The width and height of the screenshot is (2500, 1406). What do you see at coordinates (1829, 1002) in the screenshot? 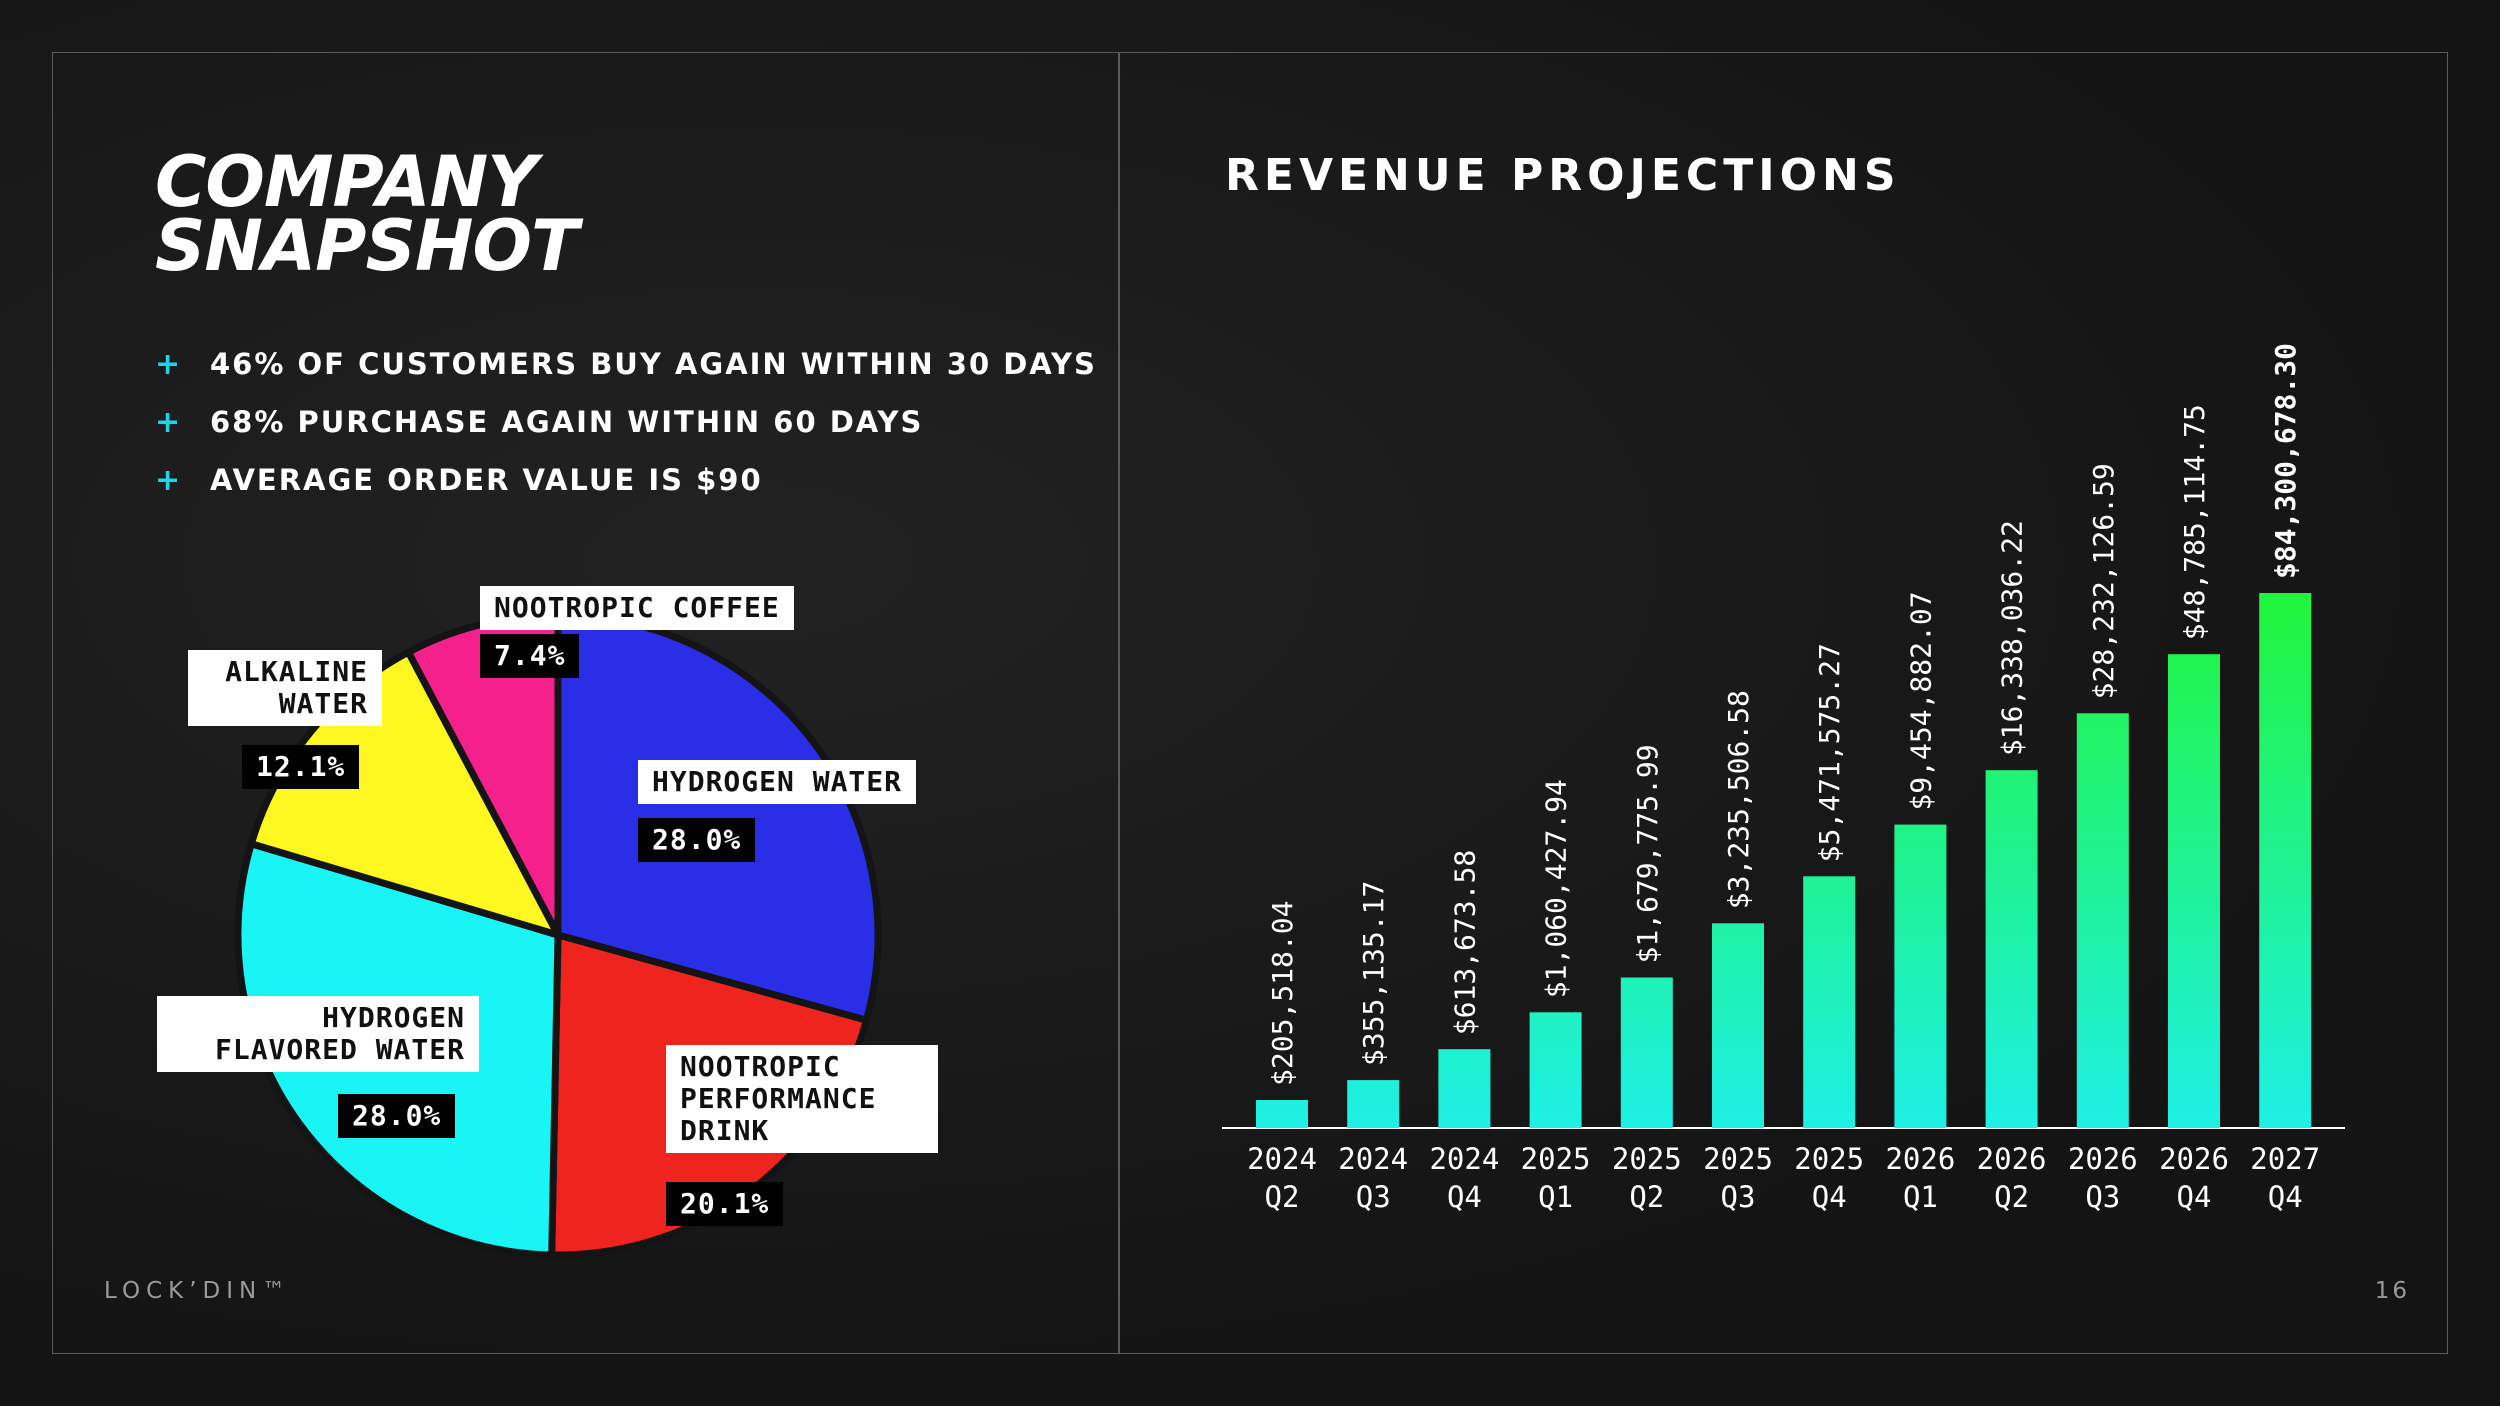
I see `bar-2025-q4` at bounding box center [1829, 1002].